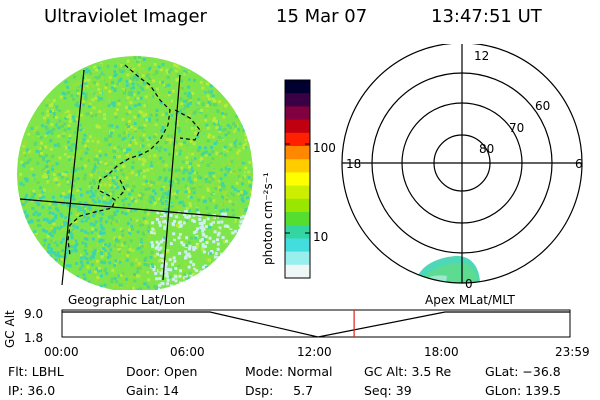 Image resolution: width=600 pixels, height=400 pixels. Describe the element at coordinates (33, 338) in the screenshot. I see `altitude-tick-bottom: 1.8` at that location.